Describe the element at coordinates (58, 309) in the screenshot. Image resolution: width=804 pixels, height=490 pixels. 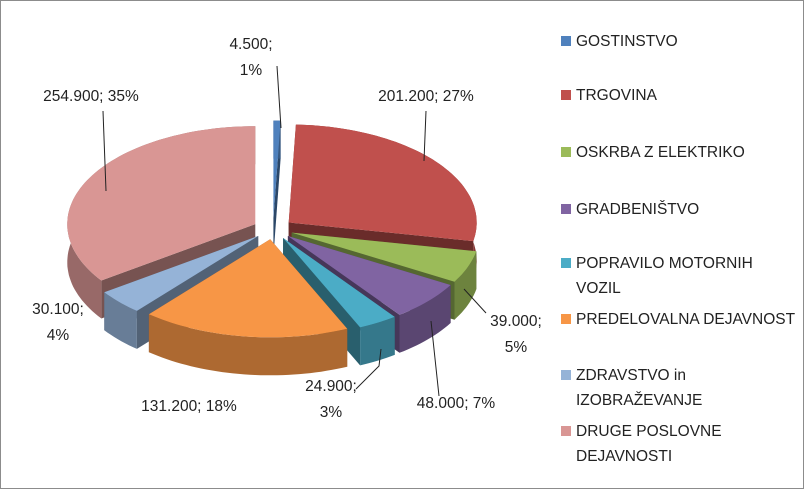
I see `data-label-line: 30.100;` at that location.